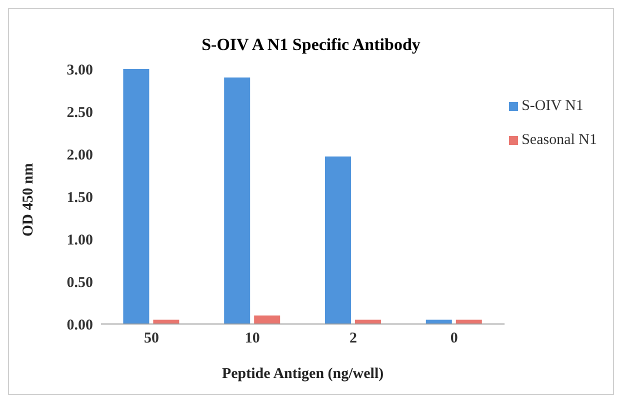 This screenshot has height=401, width=622. I want to click on y-axis-title: OD 450 nm, so click(28, 199).